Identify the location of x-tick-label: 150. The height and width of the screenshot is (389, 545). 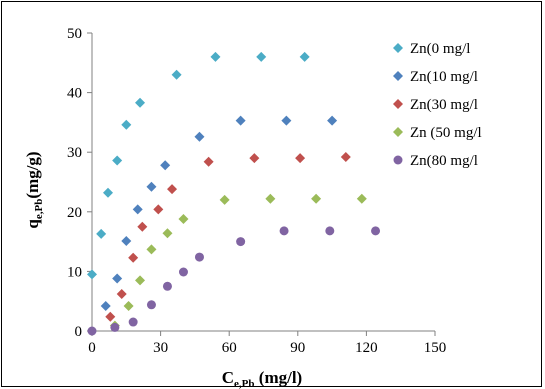
(435, 348).